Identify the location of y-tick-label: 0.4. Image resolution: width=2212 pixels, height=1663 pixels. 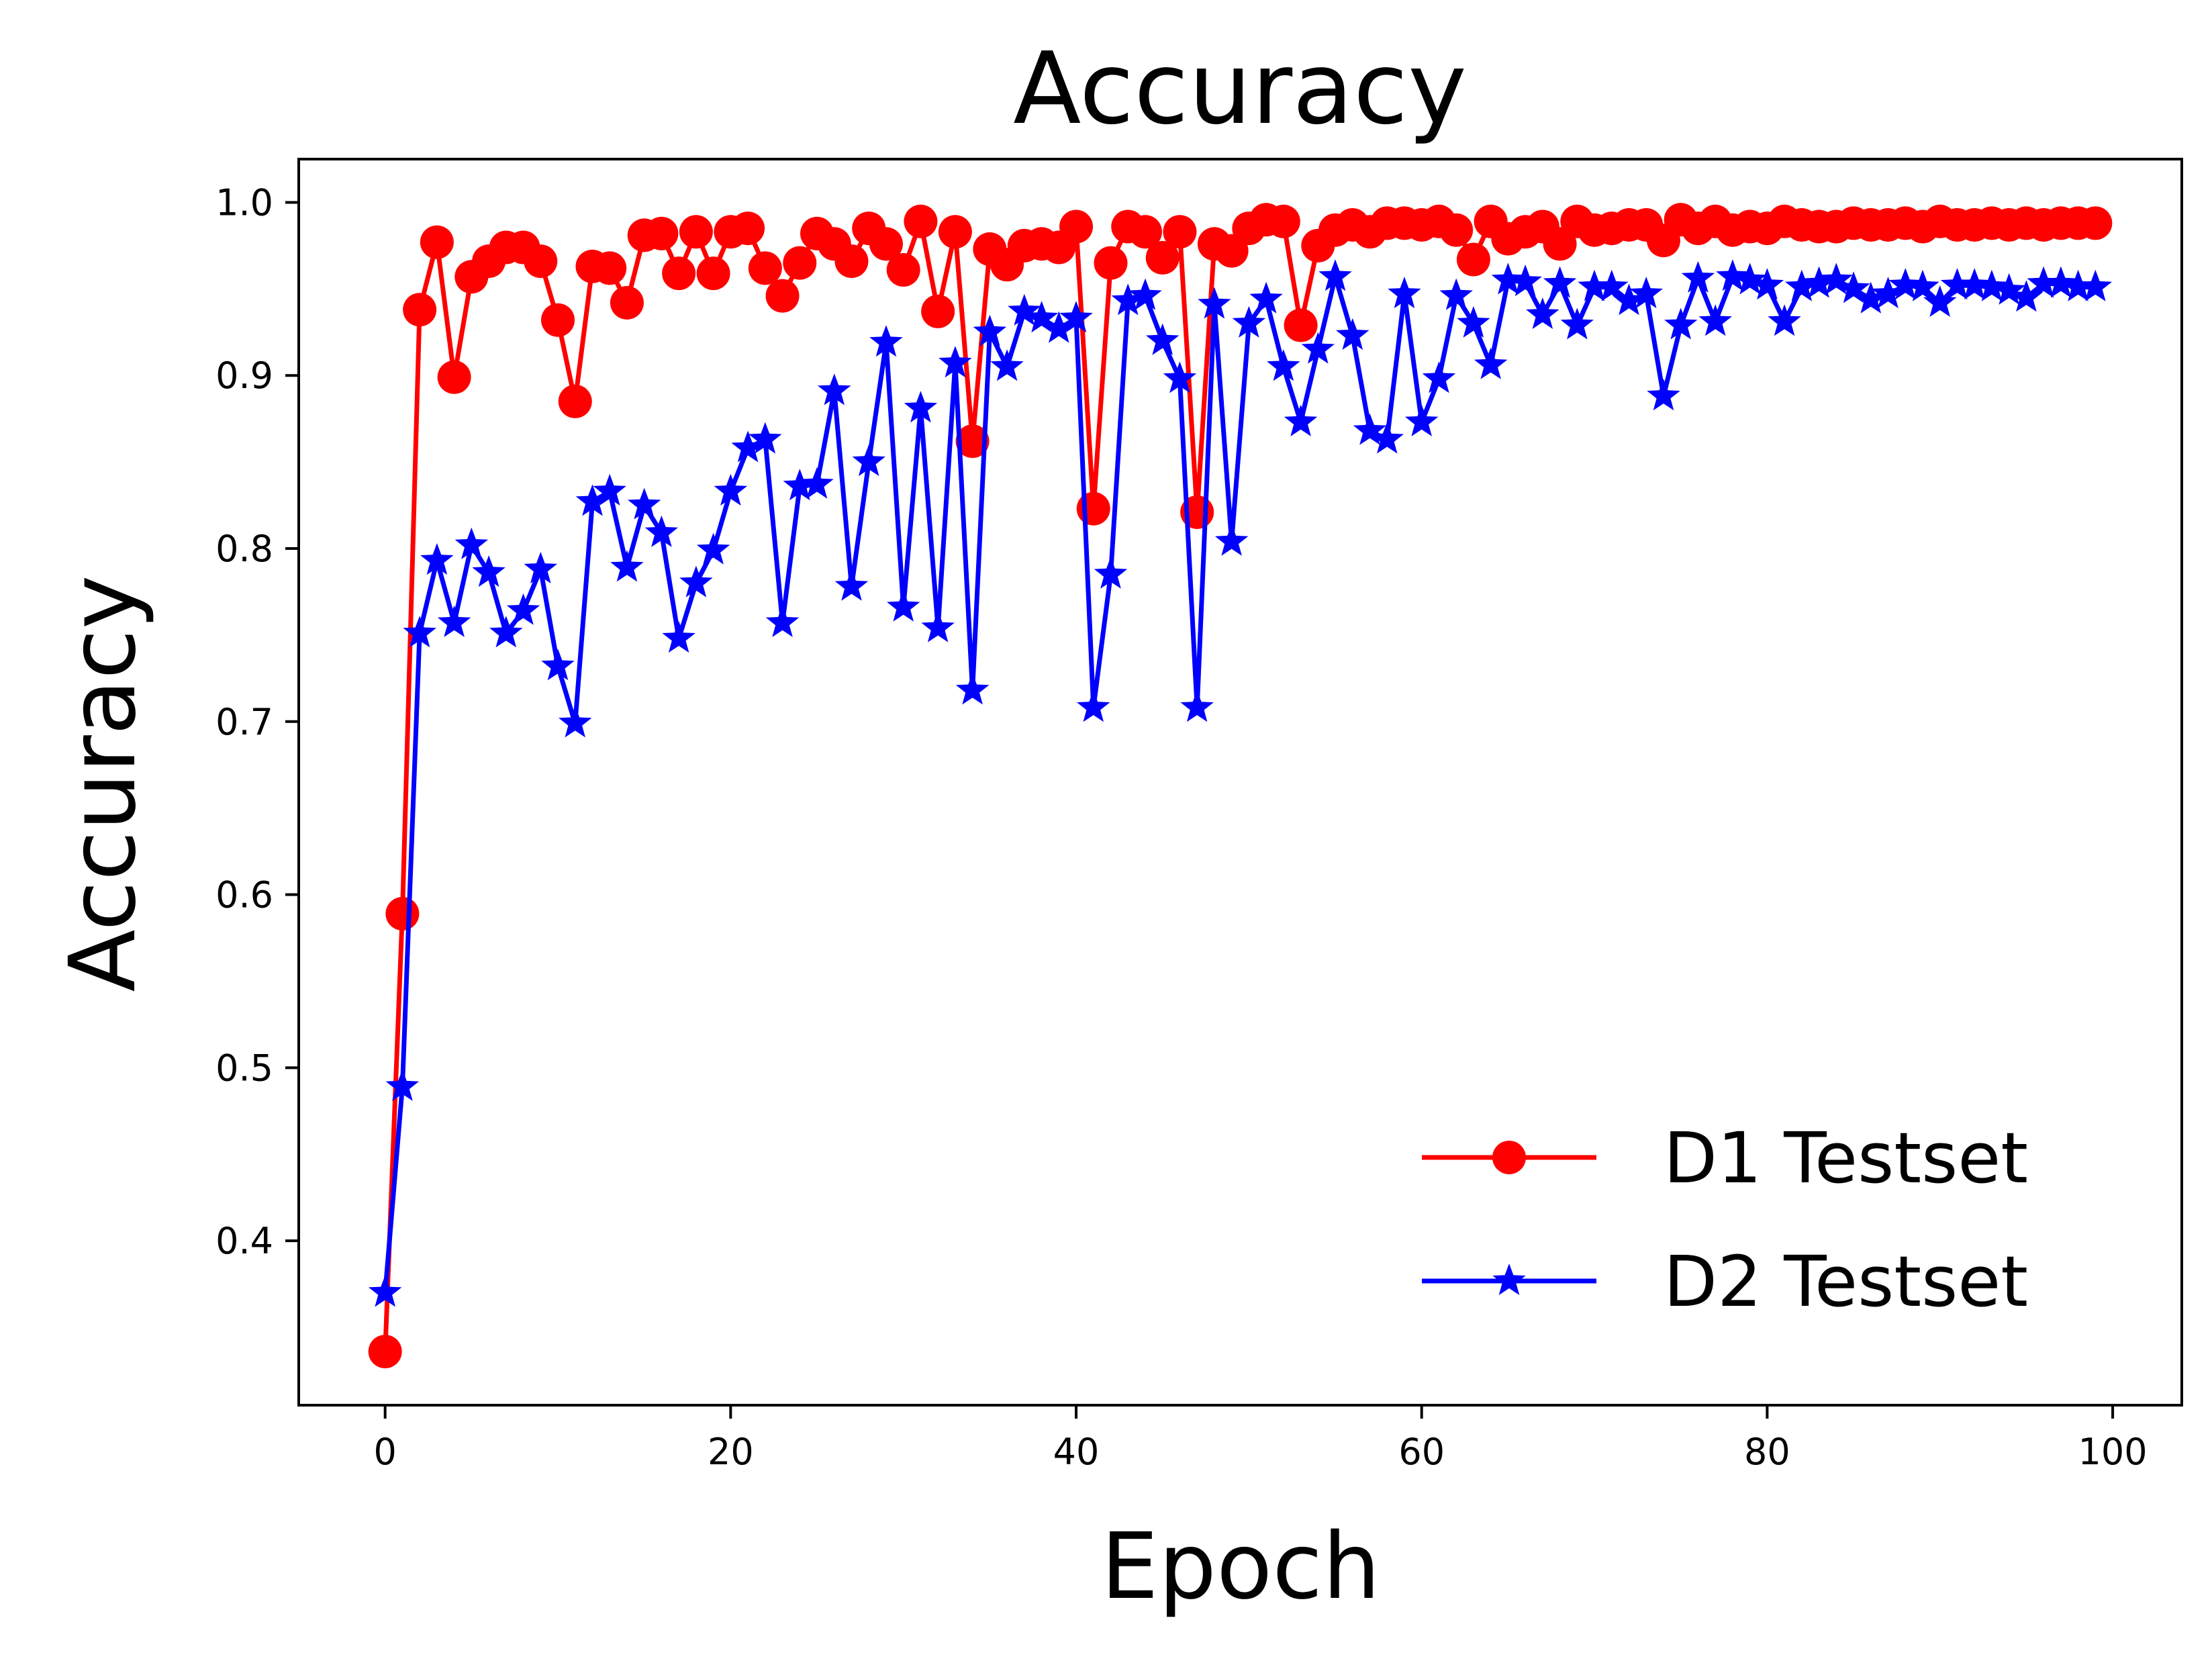
(244, 1241).